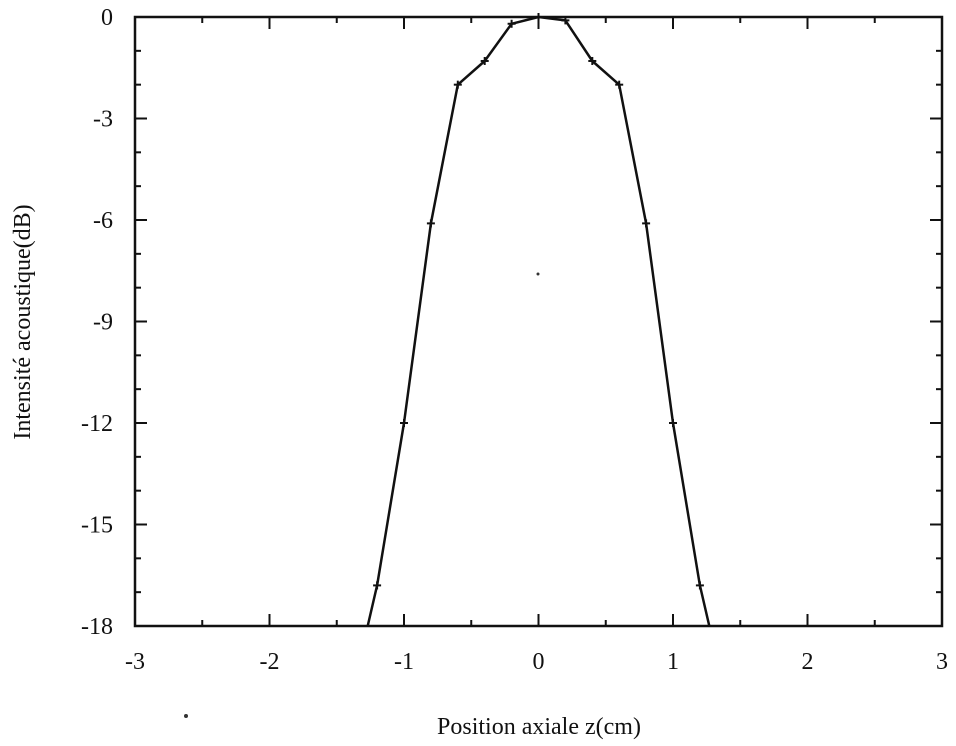  What do you see at coordinates (107, 18) in the screenshot?
I see `y-tick-label: 0` at bounding box center [107, 18].